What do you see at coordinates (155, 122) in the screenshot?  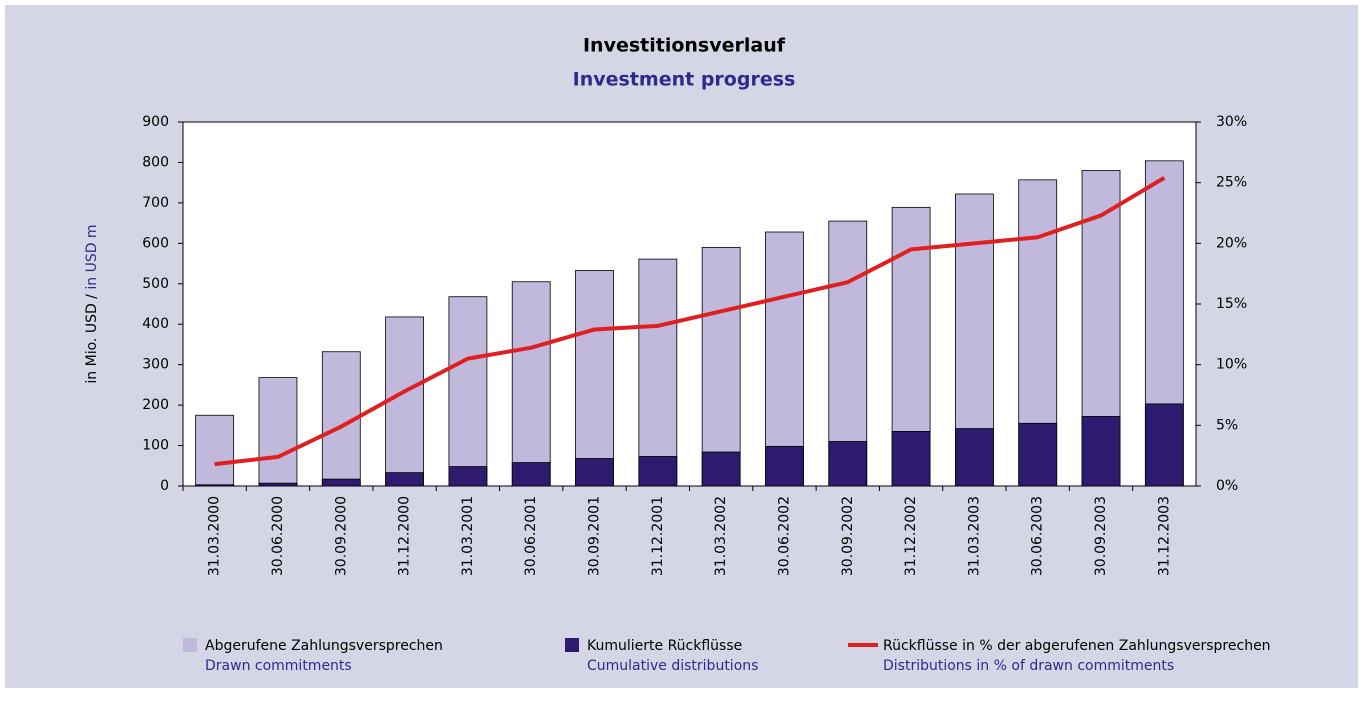 I see `y-tick-label: 900` at bounding box center [155, 122].